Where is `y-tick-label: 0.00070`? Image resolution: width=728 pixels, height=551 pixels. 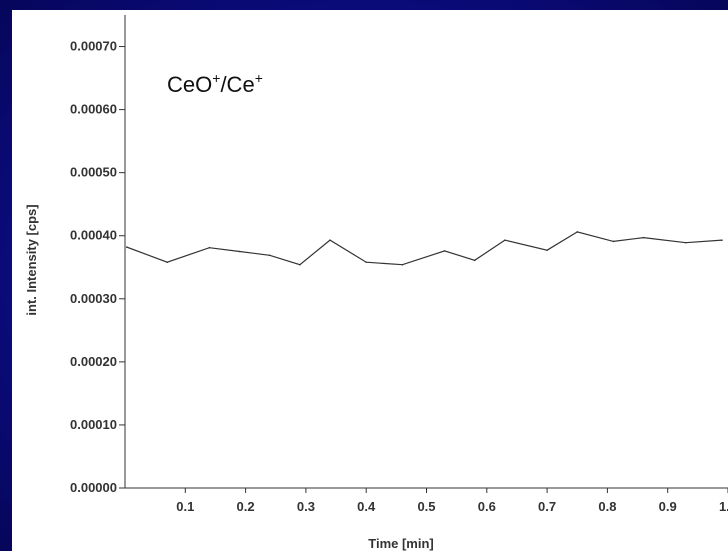
y-tick-label: 0.00070 is located at coordinates (93, 46).